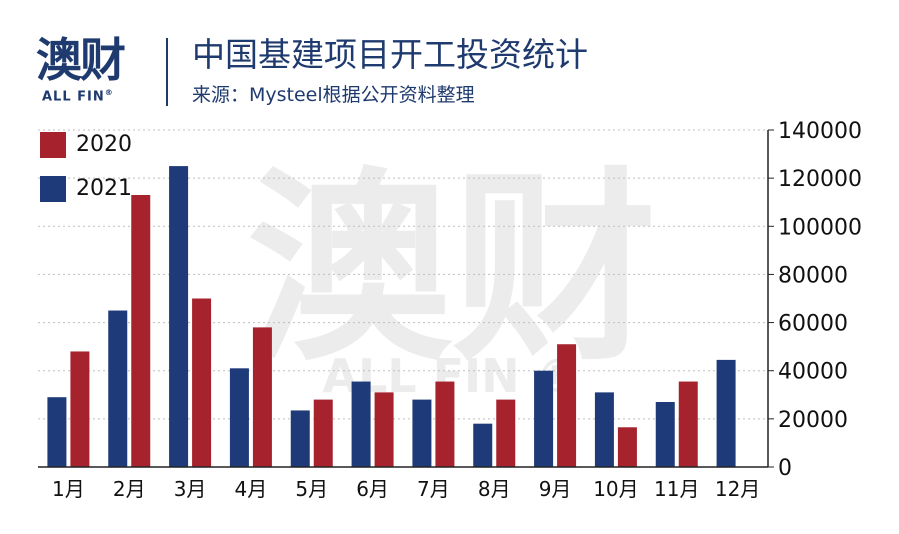 This screenshot has width=899, height=534. Describe the element at coordinates (190, 489) in the screenshot. I see `x-tick-label: 3月` at that location.